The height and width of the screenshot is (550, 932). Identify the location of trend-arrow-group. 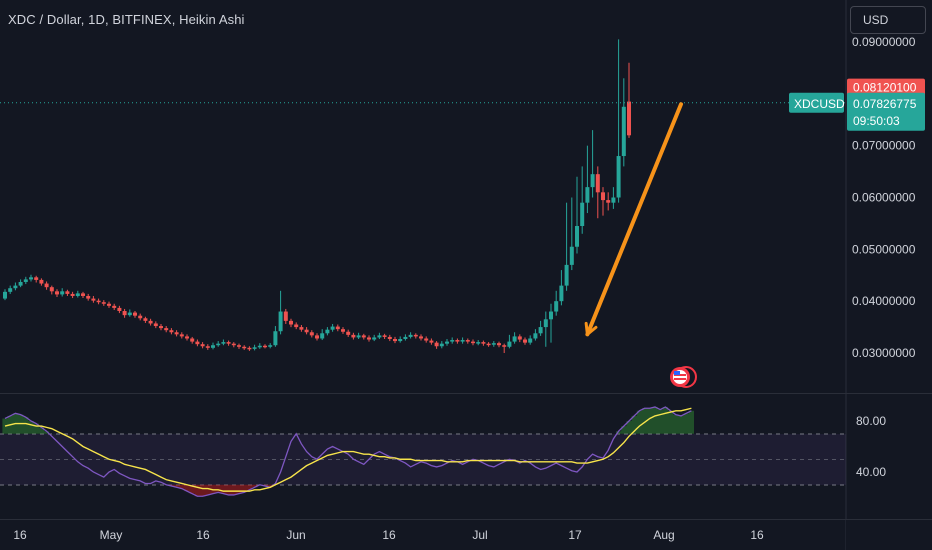
(633, 219).